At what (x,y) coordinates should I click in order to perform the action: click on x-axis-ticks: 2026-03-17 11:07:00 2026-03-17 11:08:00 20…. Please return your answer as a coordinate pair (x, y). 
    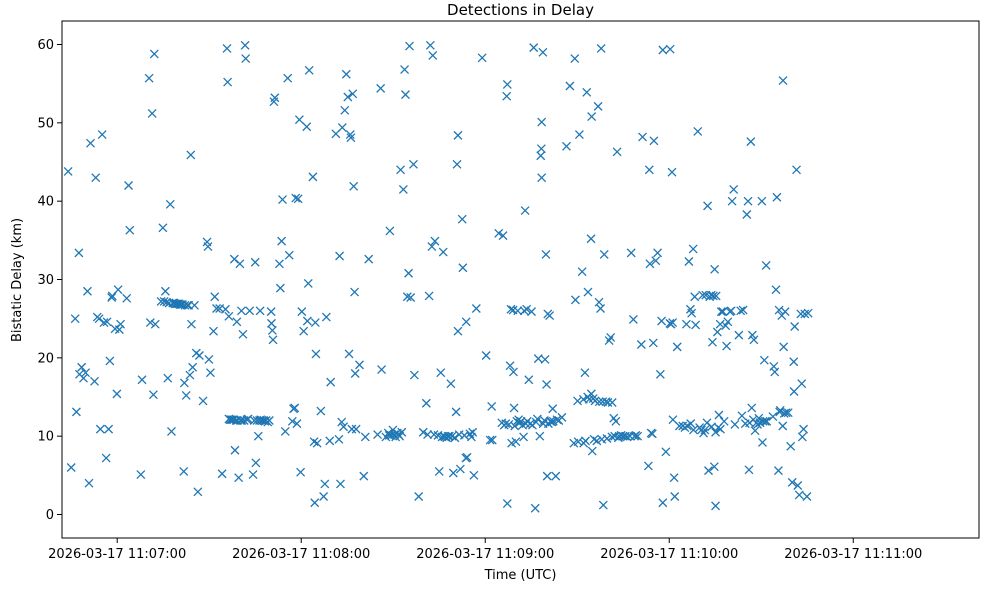
    Looking at the image, I should click on (485, 550).